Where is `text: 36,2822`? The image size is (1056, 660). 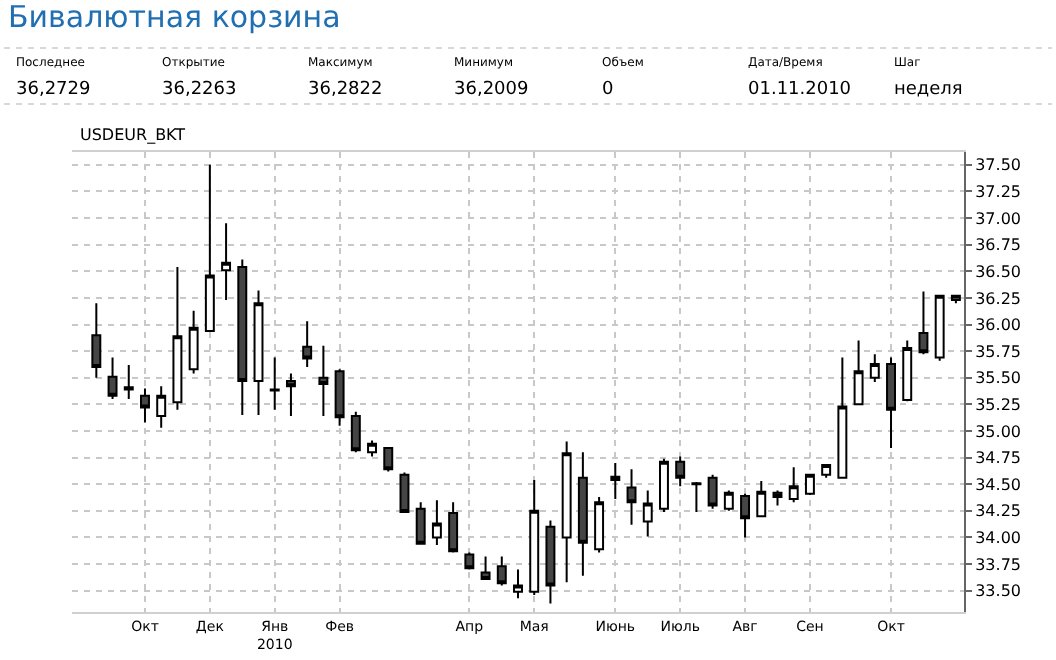
text: 36,2822 is located at coordinates (345, 90).